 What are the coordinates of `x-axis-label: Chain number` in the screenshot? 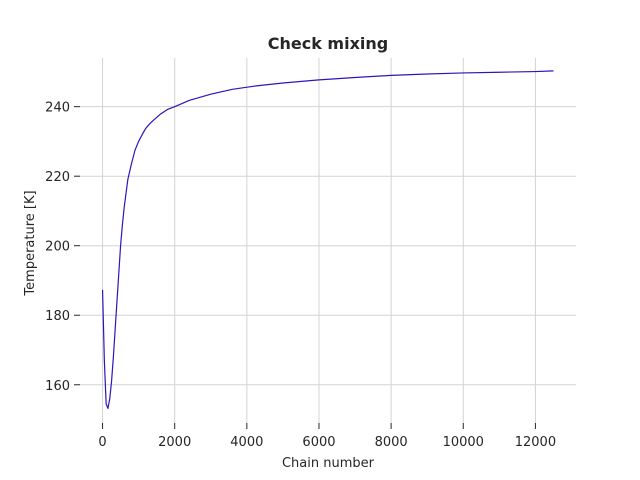 It's located at (328, 463).